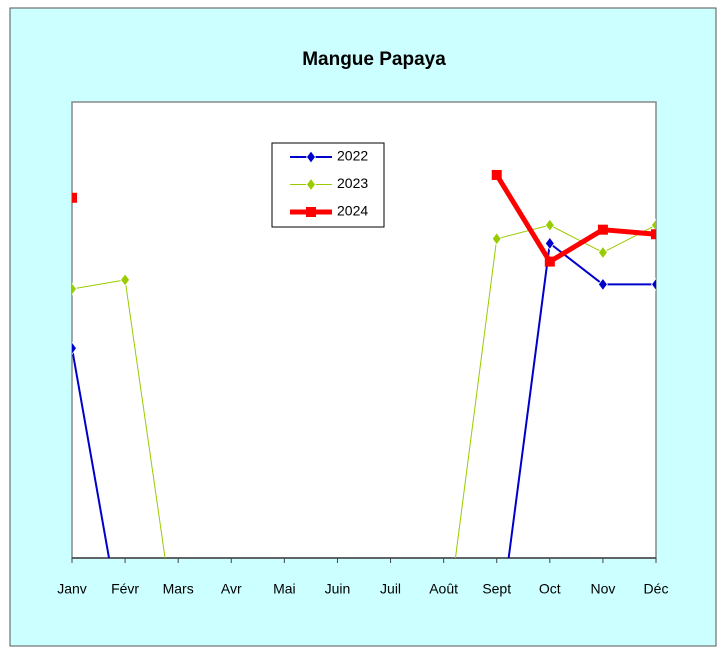 Image resolution: width=726 pixels, height=650 pixels. Describe the element at coordinates (374, 59) in the screenshot. I see `chart-title: Mangue Papaya` at that location.